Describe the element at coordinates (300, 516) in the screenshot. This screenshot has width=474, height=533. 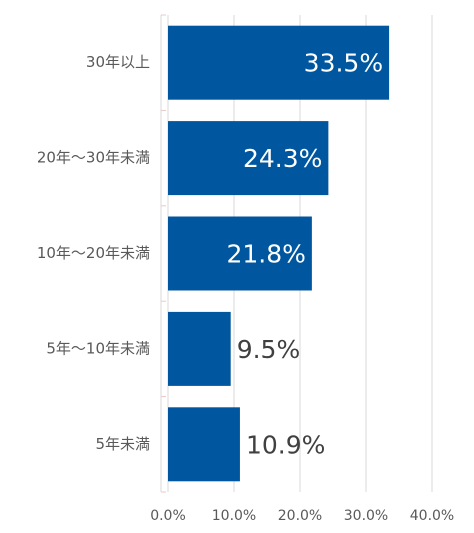
I see `x-tick-label: 20.0%` at that location.